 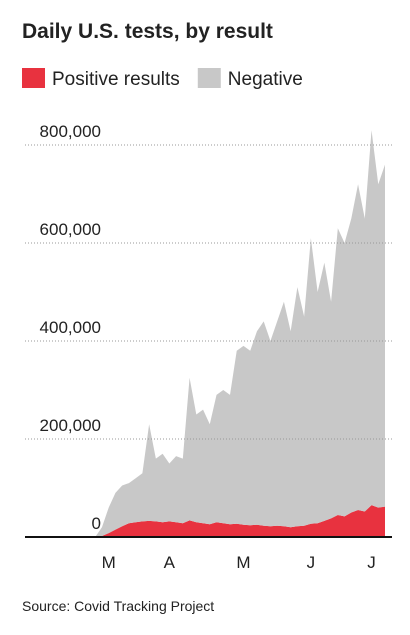 What do you see at coordinates (70, 425) in the screenshot?
I see `y-tick-label: 200,000` at bounding box center [70, 425].